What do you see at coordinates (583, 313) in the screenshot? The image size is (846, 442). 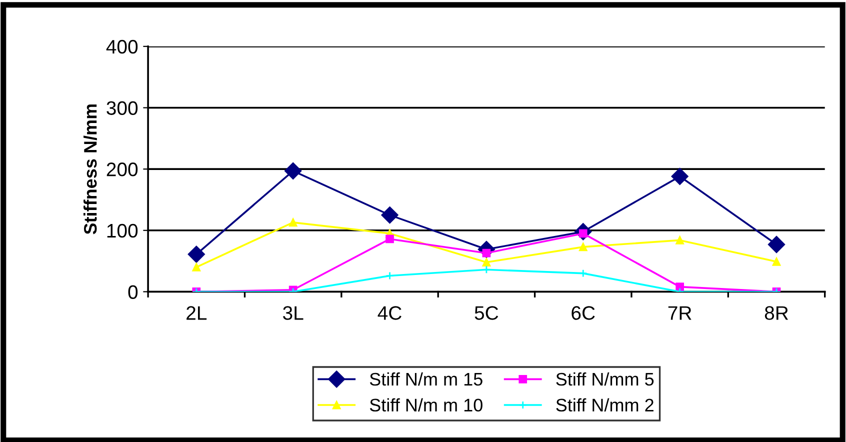 I see `x-tick-label: 6C` at bounding box center [583, 313].